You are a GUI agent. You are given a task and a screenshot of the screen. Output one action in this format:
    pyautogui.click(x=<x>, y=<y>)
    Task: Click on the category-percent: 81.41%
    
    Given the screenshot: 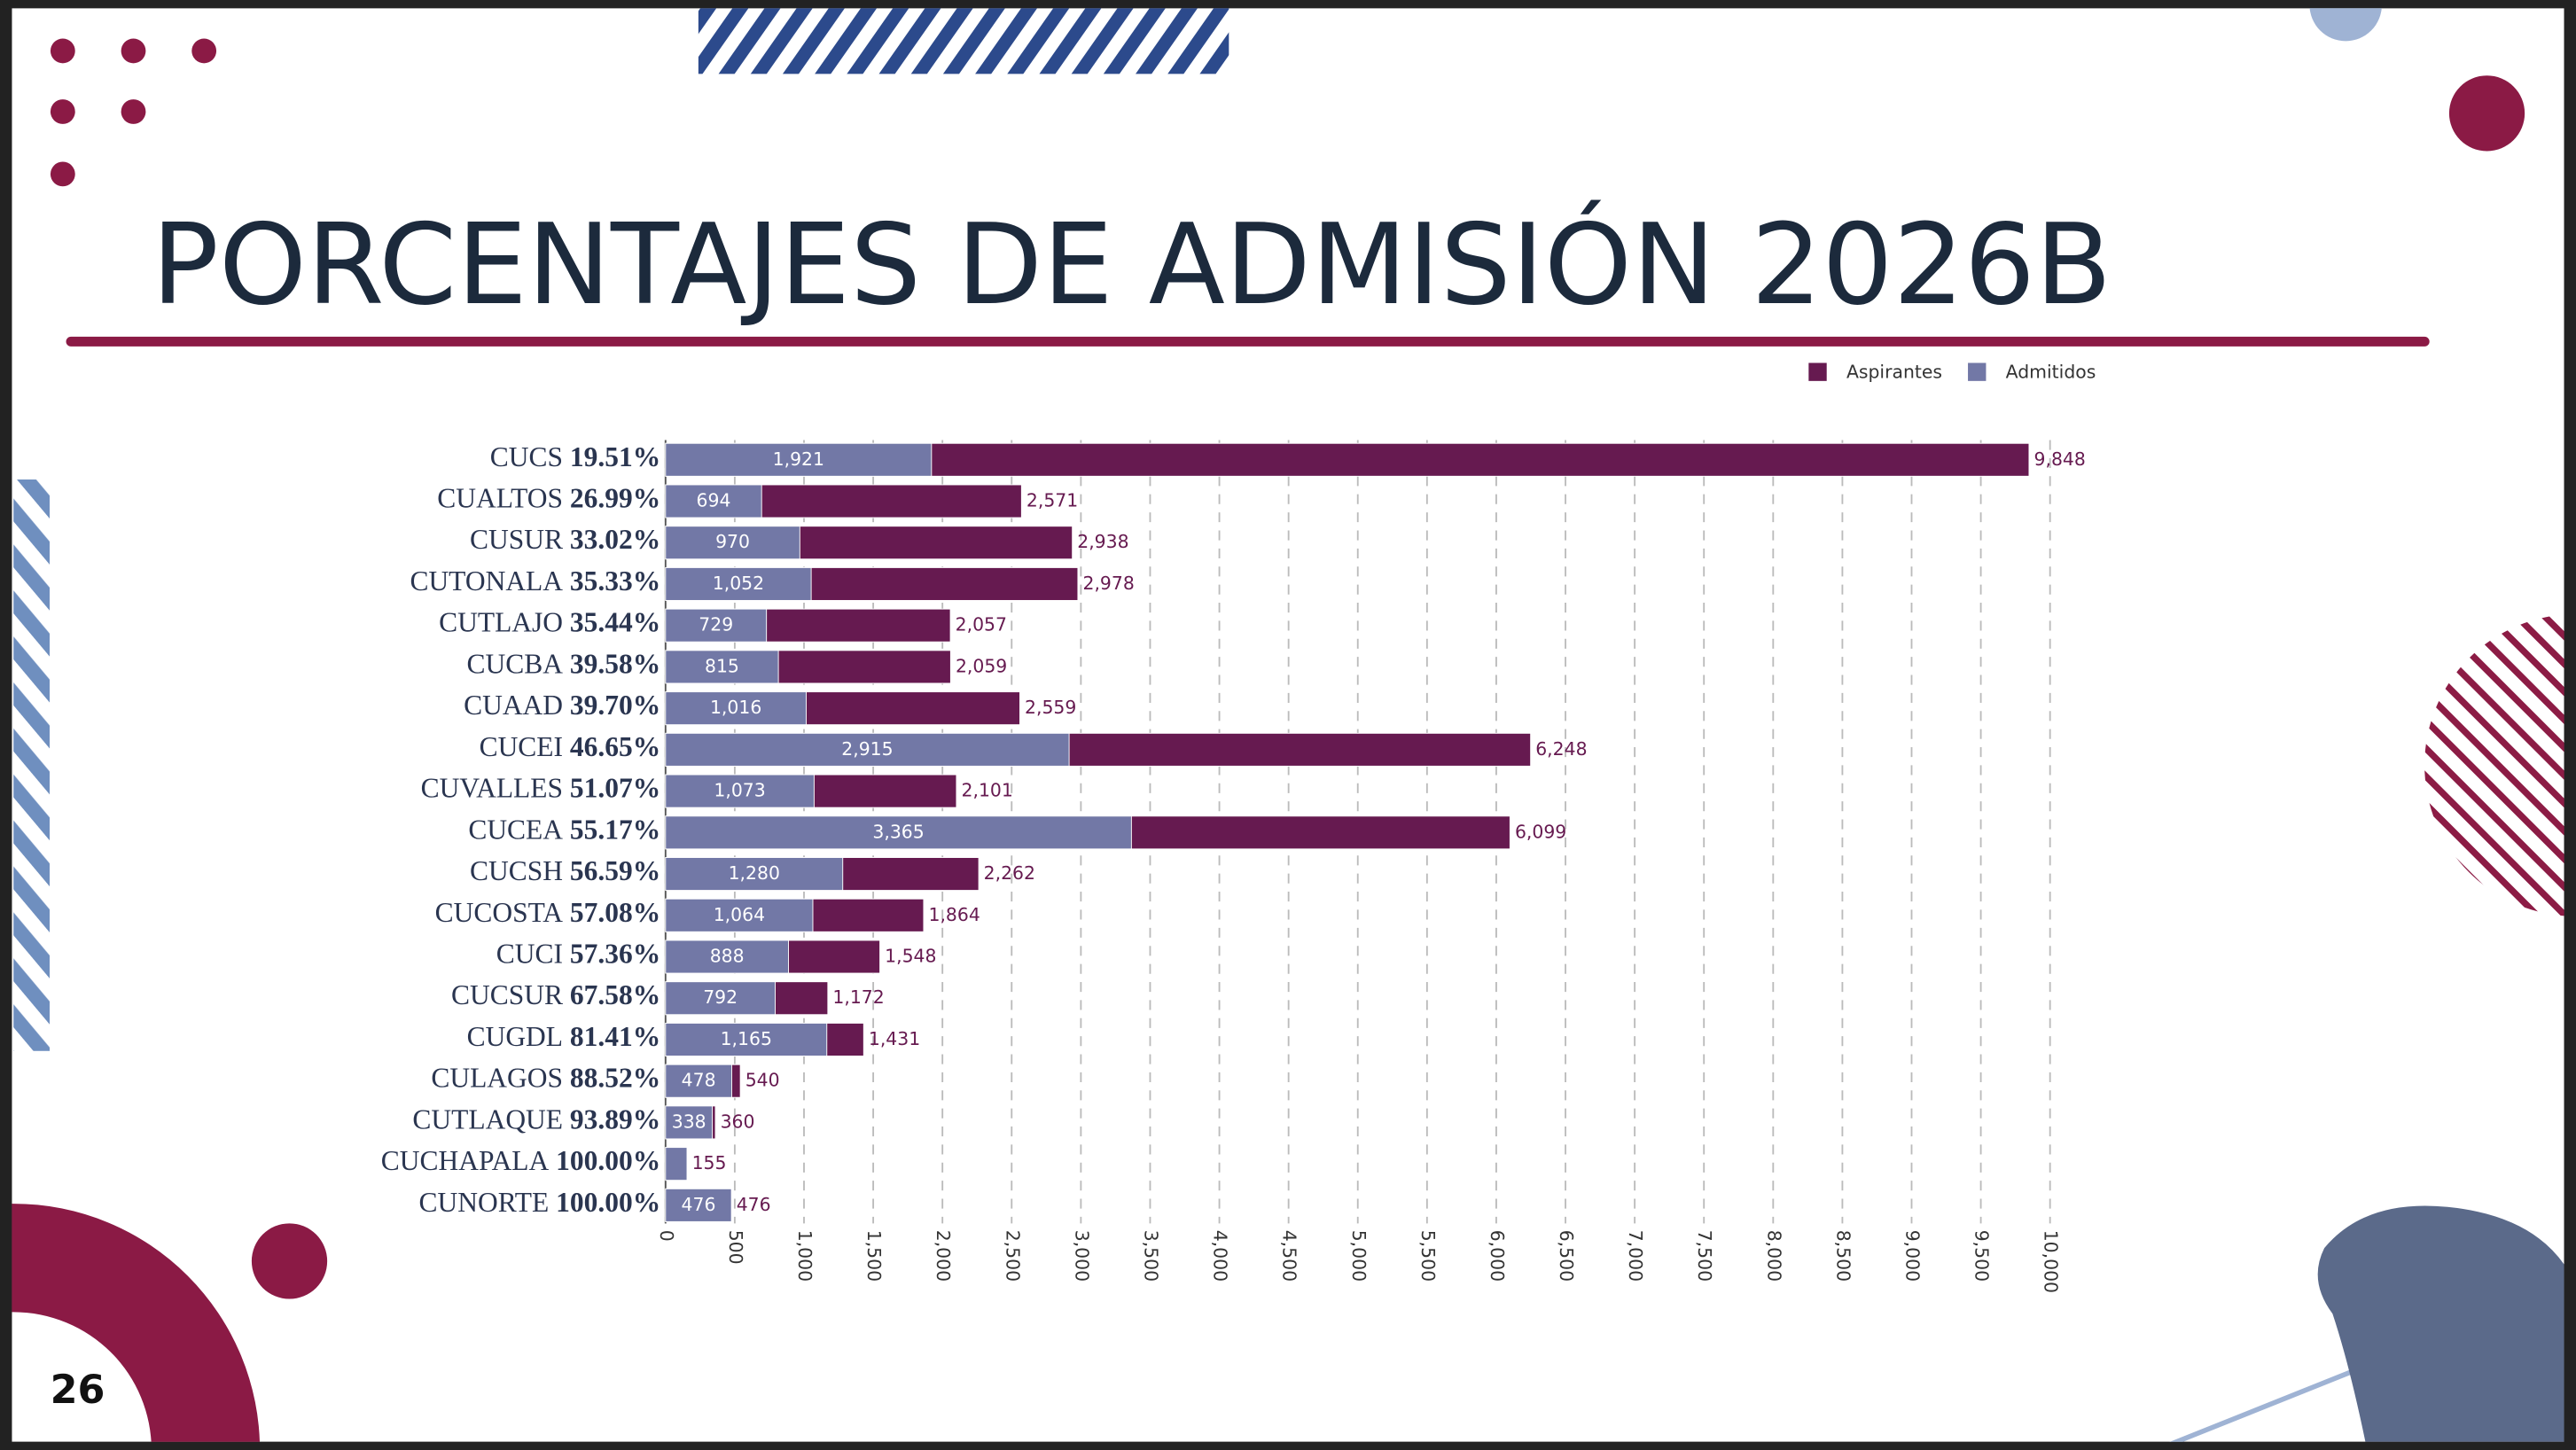 What is the action you would take?
    pyautogui.click(x=615, y=1036)
    